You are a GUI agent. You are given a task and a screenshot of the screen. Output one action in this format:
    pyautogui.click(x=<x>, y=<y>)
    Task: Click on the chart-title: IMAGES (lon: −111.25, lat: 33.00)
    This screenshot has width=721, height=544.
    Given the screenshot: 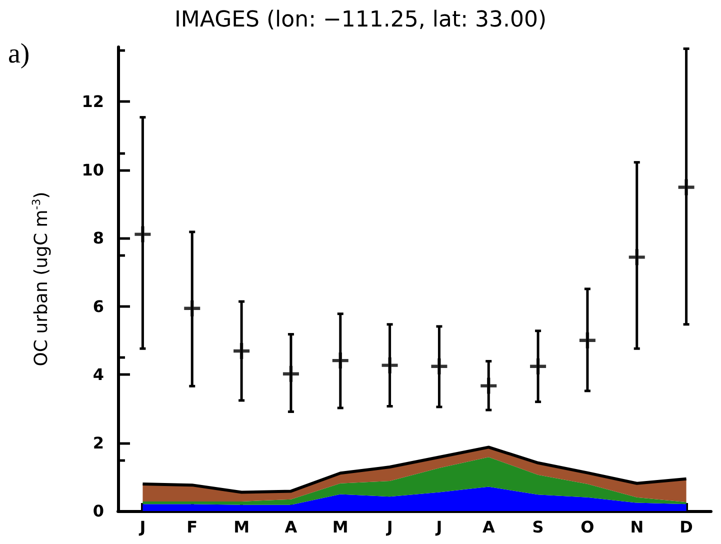 What is the action you would take?
    pyautogui.click(x=360, y=20)
    